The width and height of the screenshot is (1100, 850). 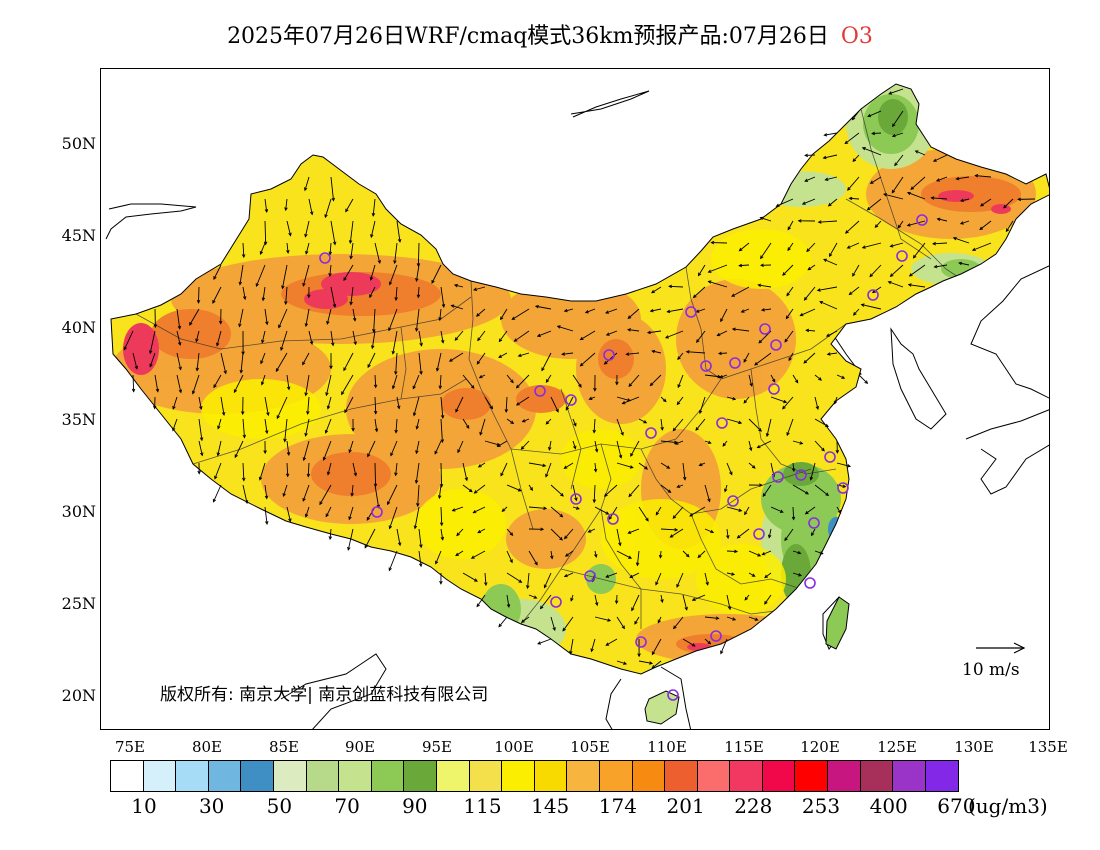 What do you see at coordinates (78, 603) in the screenshot?
I see `lat-tick-label: 25N` at bounding box center [78, 603].